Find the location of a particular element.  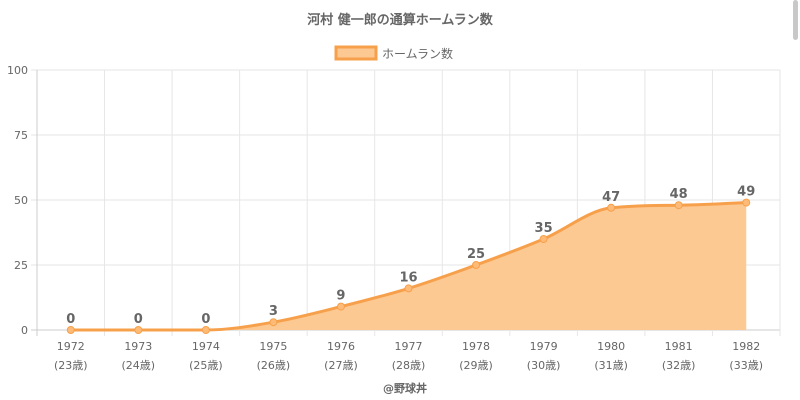

x-tick-sublabel: (30歳) is located at coordinates (544, 365).